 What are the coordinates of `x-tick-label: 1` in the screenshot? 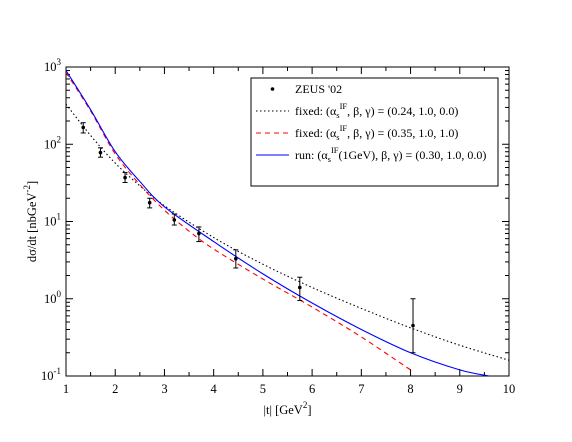 It's located at (66, 389).